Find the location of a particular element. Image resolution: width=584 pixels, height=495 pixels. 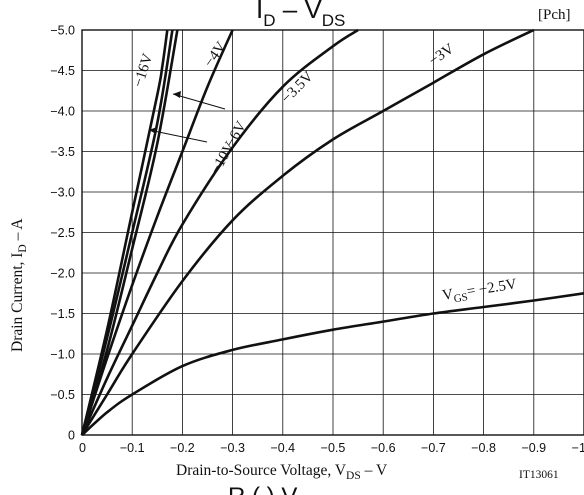

x-axis-label: Drain-to-Source Voltage, VDS – V is located at coordinates (282, 472).